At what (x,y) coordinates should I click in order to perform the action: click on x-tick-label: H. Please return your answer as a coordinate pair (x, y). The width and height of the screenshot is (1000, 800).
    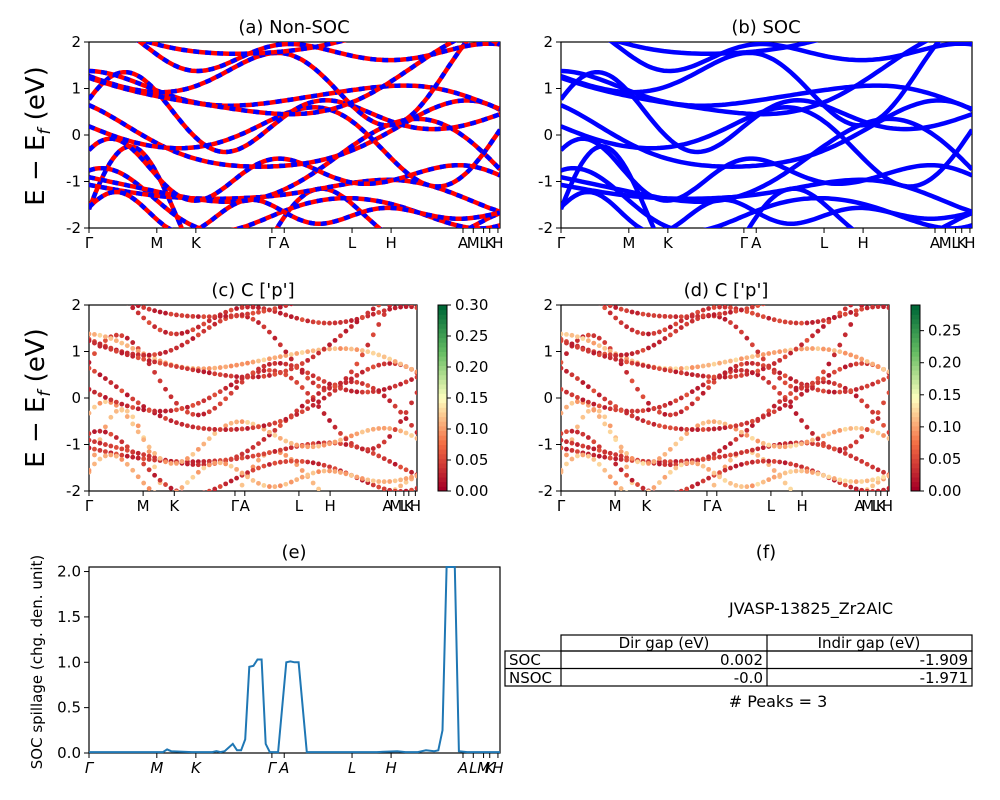
    Looking at the image, I should click on (497, 243).